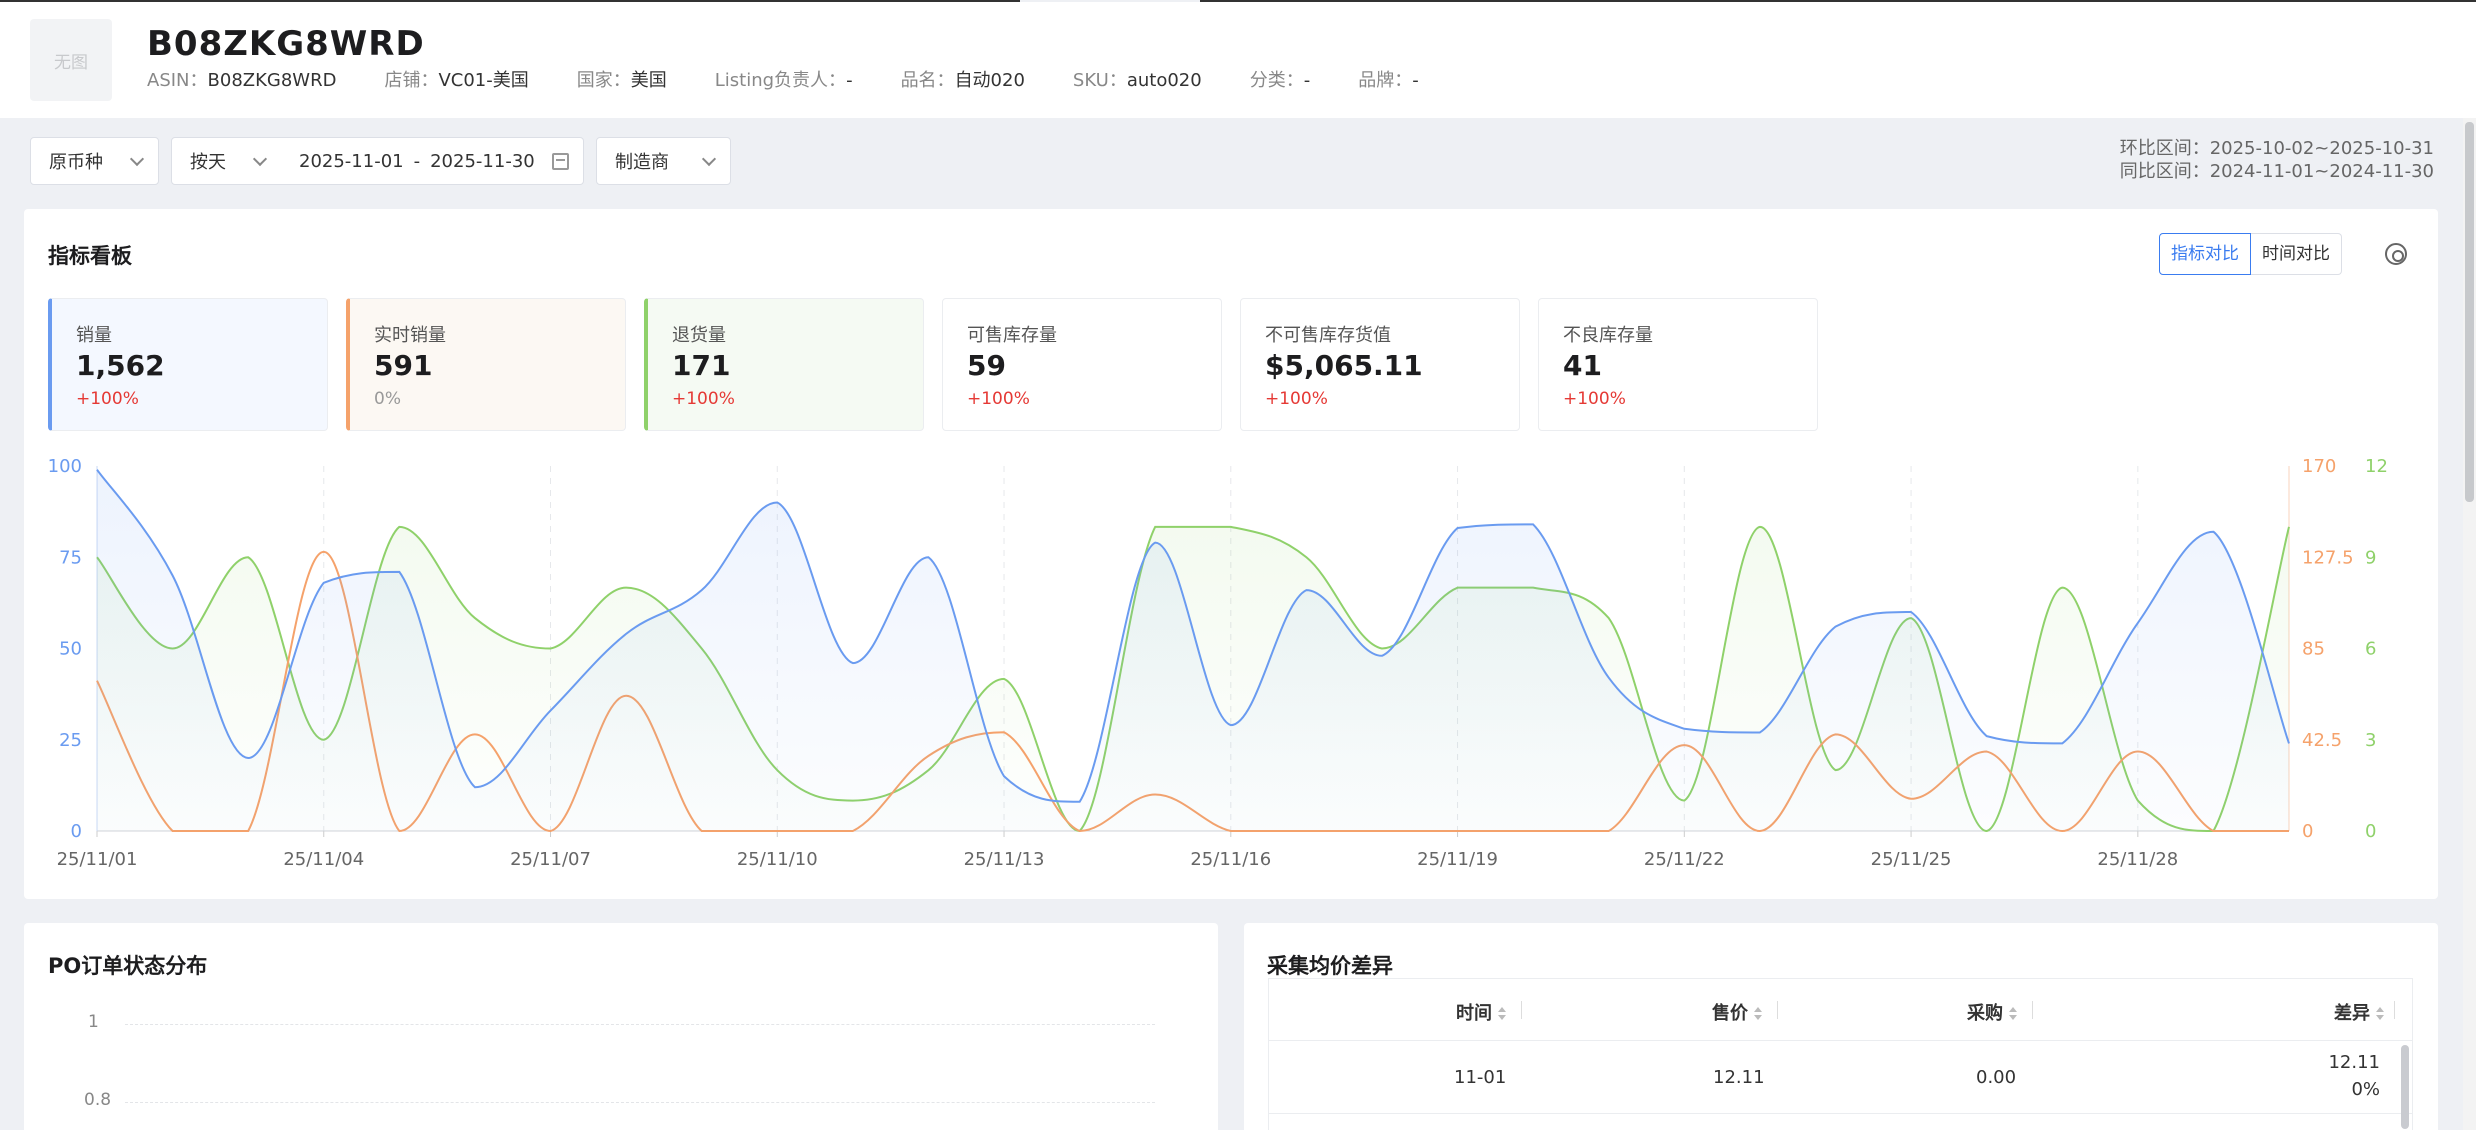 The image size is (2476, 1130). I want to click on meta-item: Listing负责人：-, so click(784, 79).